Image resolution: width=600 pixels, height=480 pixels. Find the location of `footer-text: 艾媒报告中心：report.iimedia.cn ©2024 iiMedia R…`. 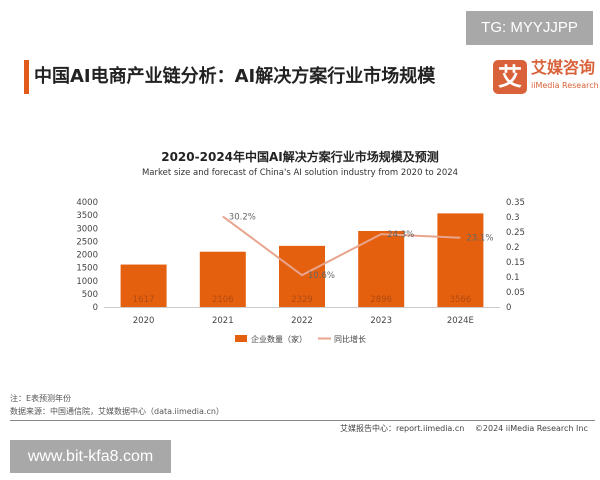

footer-text: 艾媒报告中心：report.iimedia.cn ©2024 iiMedia R… is located at coordinates (464, 428).